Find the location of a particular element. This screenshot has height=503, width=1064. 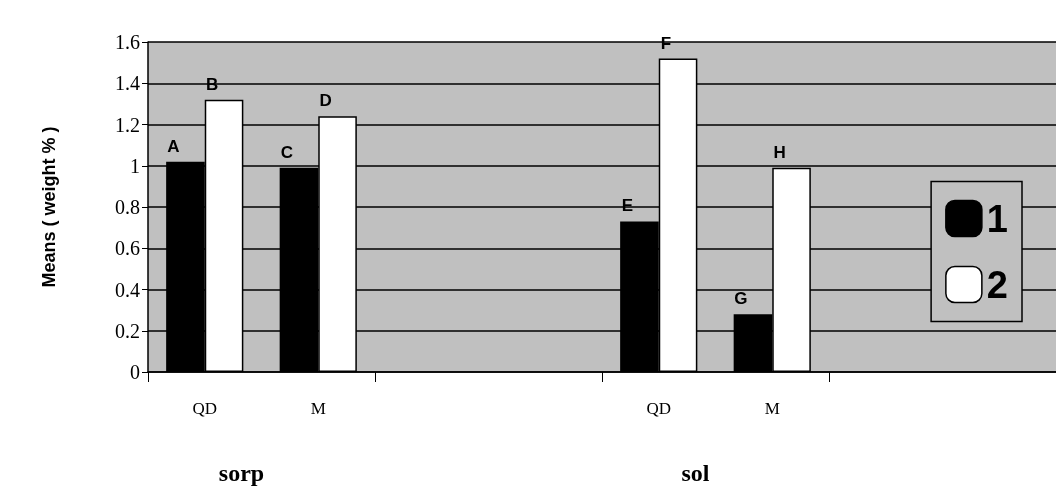

y-tick-label: 1 is located at coordinates (135, 165).